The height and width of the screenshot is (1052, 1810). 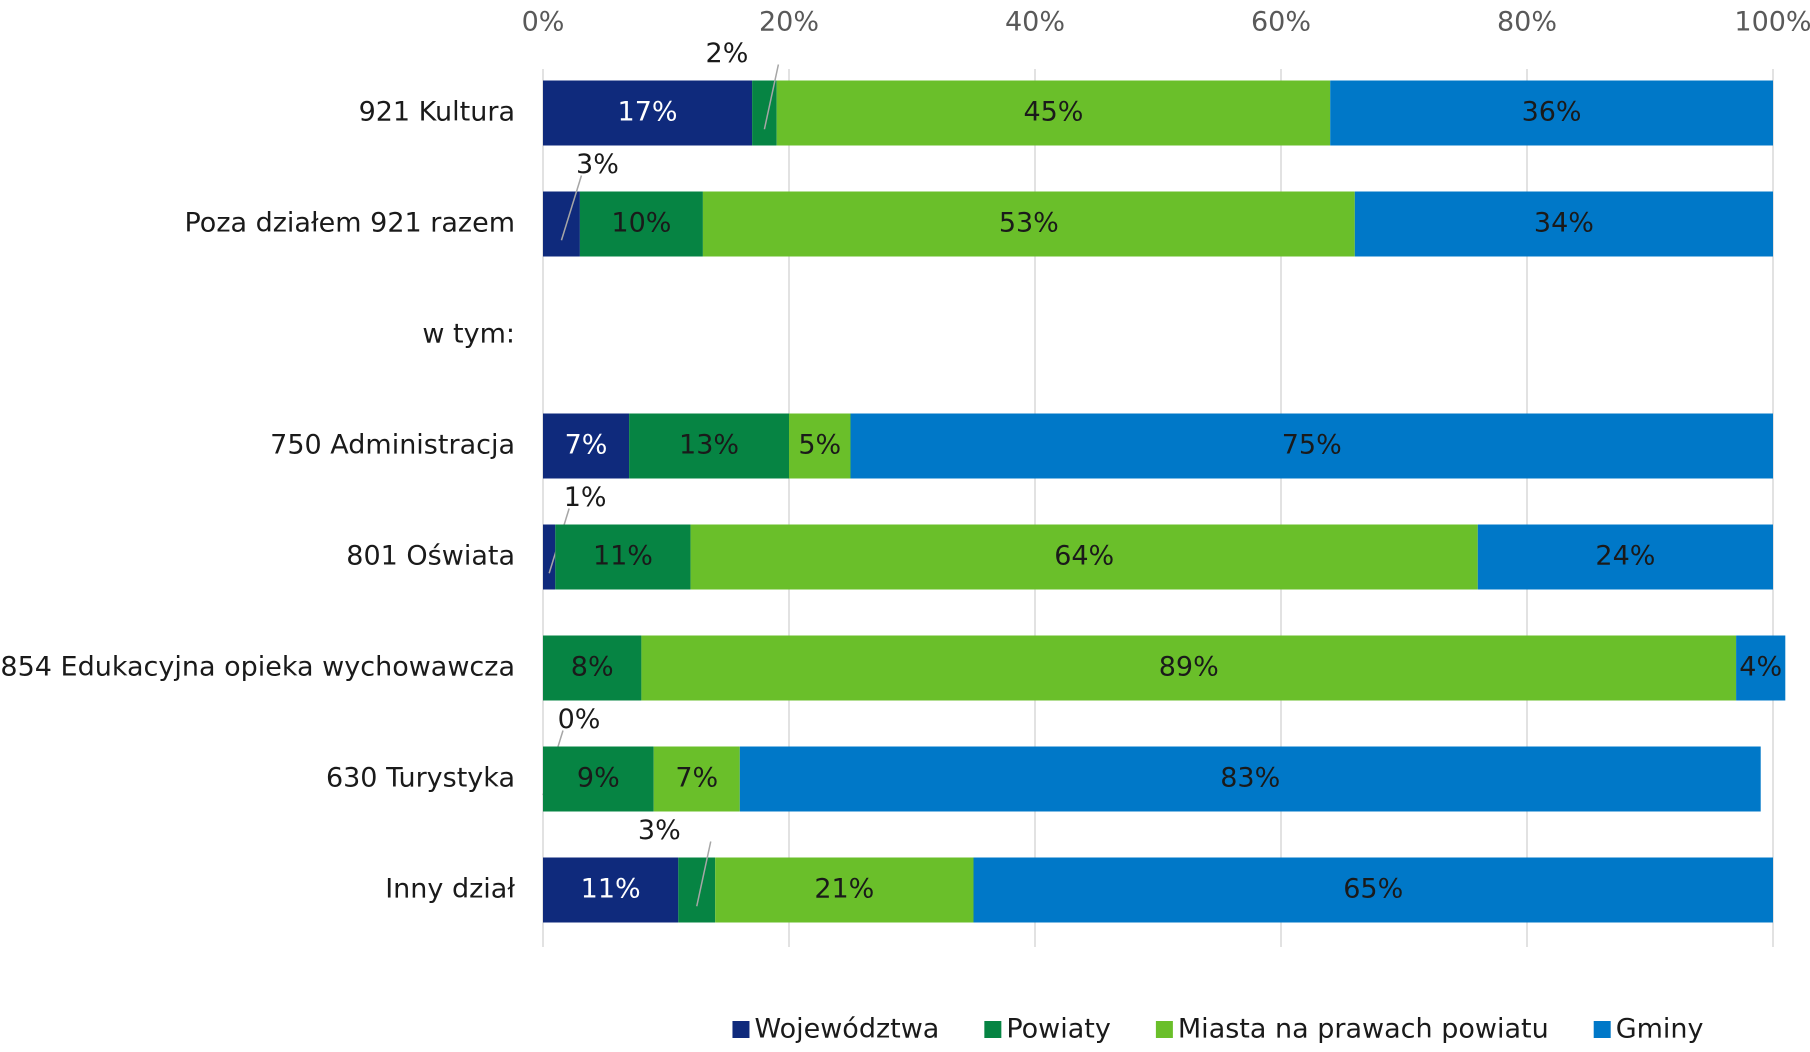 What do you see at coordinates (420, 778) in the screenshot?
I see `category-label: 630 Turystyka` at bounding box center [420, 778].